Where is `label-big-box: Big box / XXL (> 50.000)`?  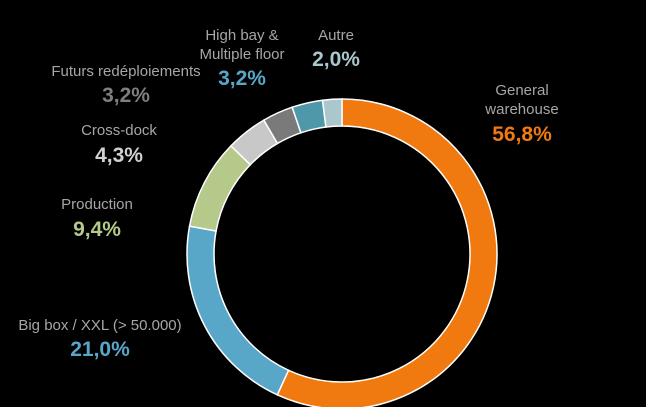
label-big-box: Big box / XXL (> 50.000) is located at coordinates (99, 325).